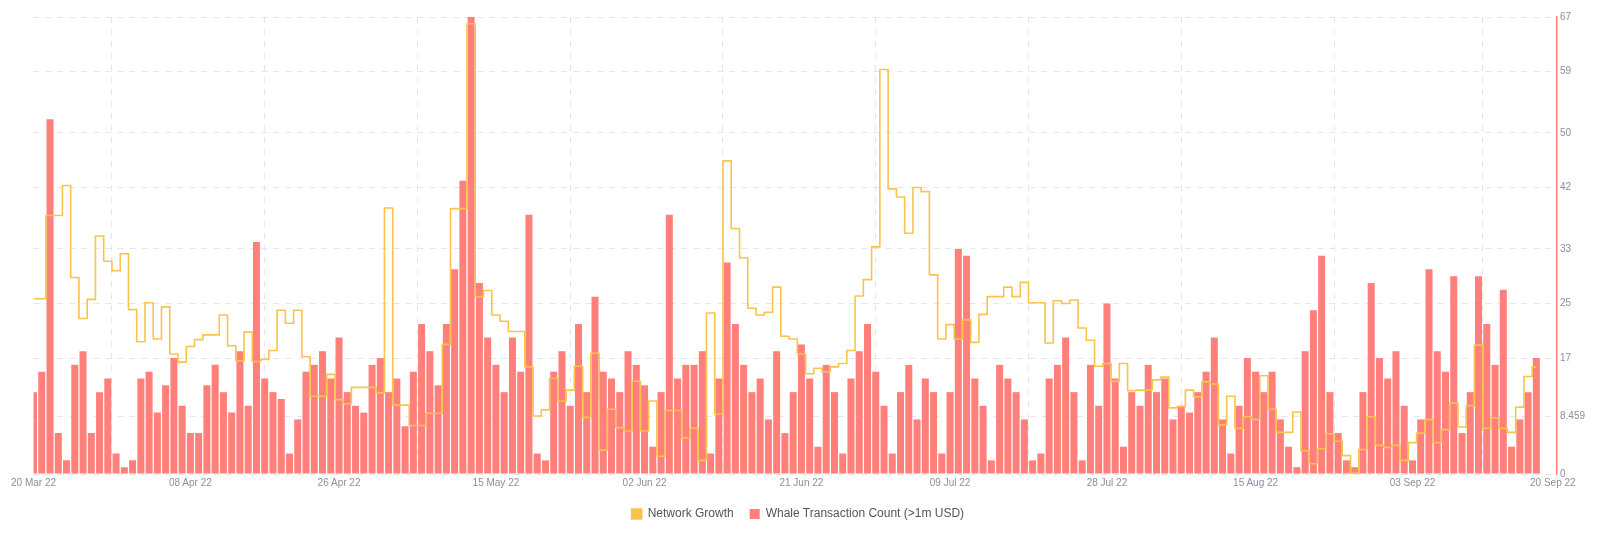  What do you see at coordinates (690, 513) in the screenshot?
I see `legend-label: Network Growth` at bounding box center [690, 513].